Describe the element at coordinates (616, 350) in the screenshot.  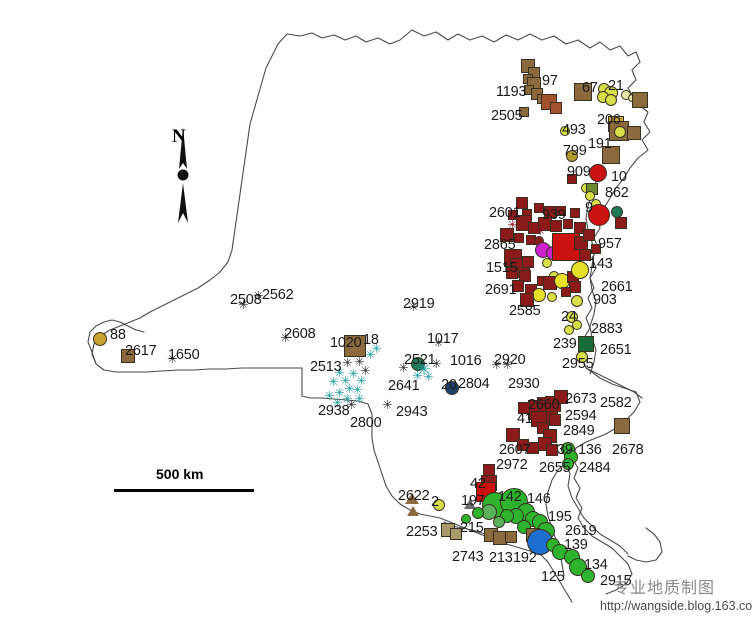
I see `site-id-label: 2651` at that location.